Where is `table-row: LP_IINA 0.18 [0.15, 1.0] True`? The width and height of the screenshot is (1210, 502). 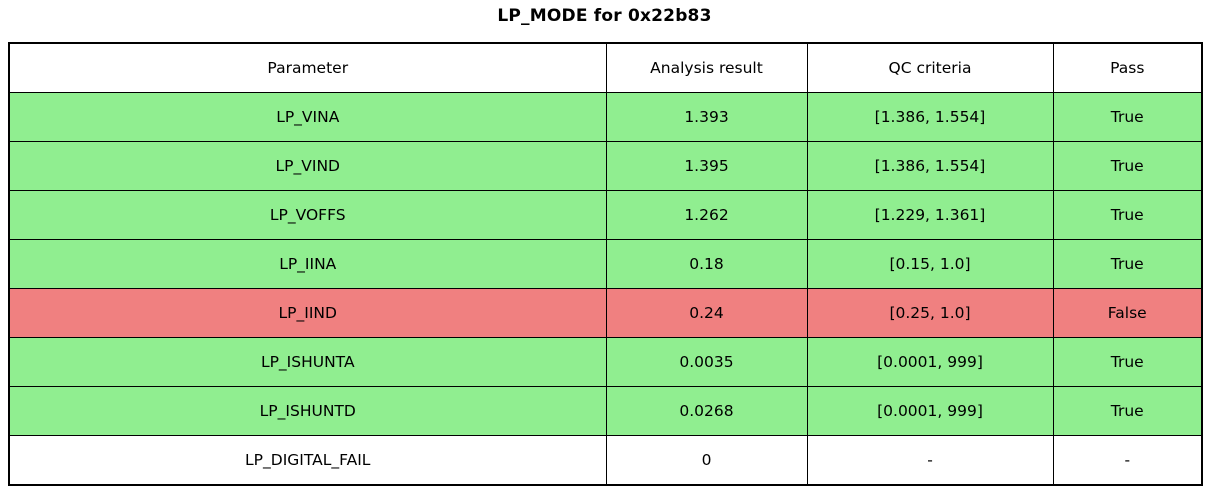
table-row: LP_IINA 0.18 [0.15, 1.0] True is located at coordinates (605, 264).